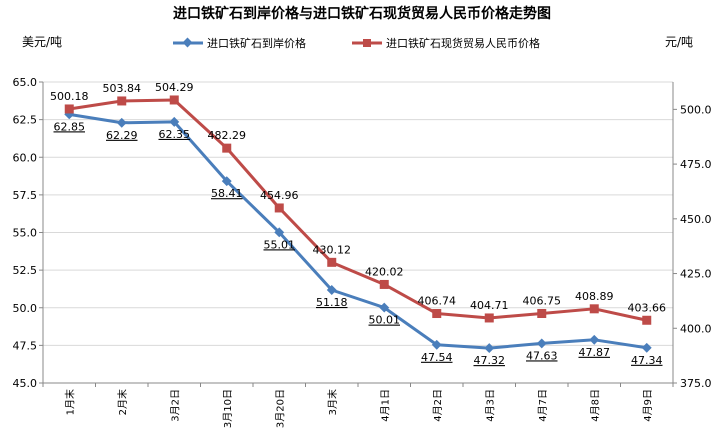 This screenshot has width=725, height=446. I want to click on series-2-data-label: 406.74, so click(437, 301).